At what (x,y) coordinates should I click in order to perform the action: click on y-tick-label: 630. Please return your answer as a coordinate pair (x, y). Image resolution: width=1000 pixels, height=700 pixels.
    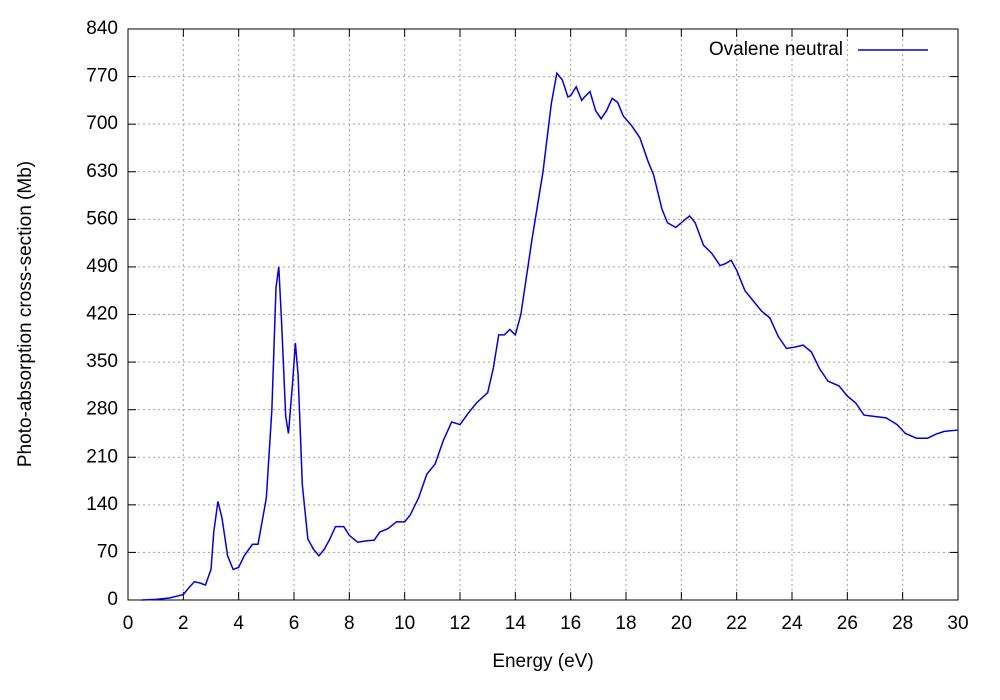
    Looking at the image, I should click on (102, 171).